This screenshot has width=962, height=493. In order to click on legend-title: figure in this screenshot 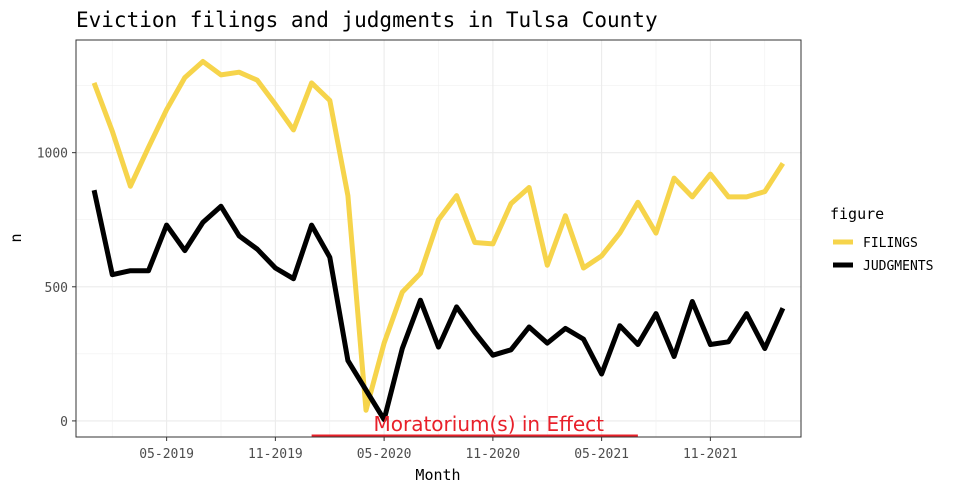, I will do `click(857, 214)`.